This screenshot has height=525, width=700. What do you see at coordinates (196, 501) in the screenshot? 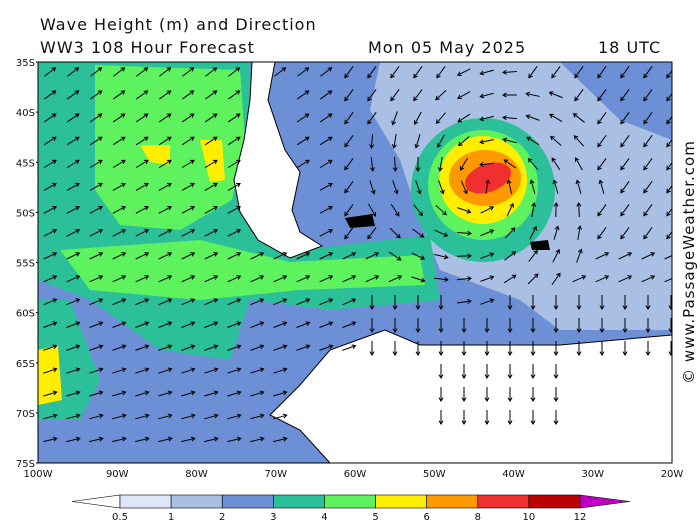
I see `colorbar-segment` at bounding box center [196, 501].